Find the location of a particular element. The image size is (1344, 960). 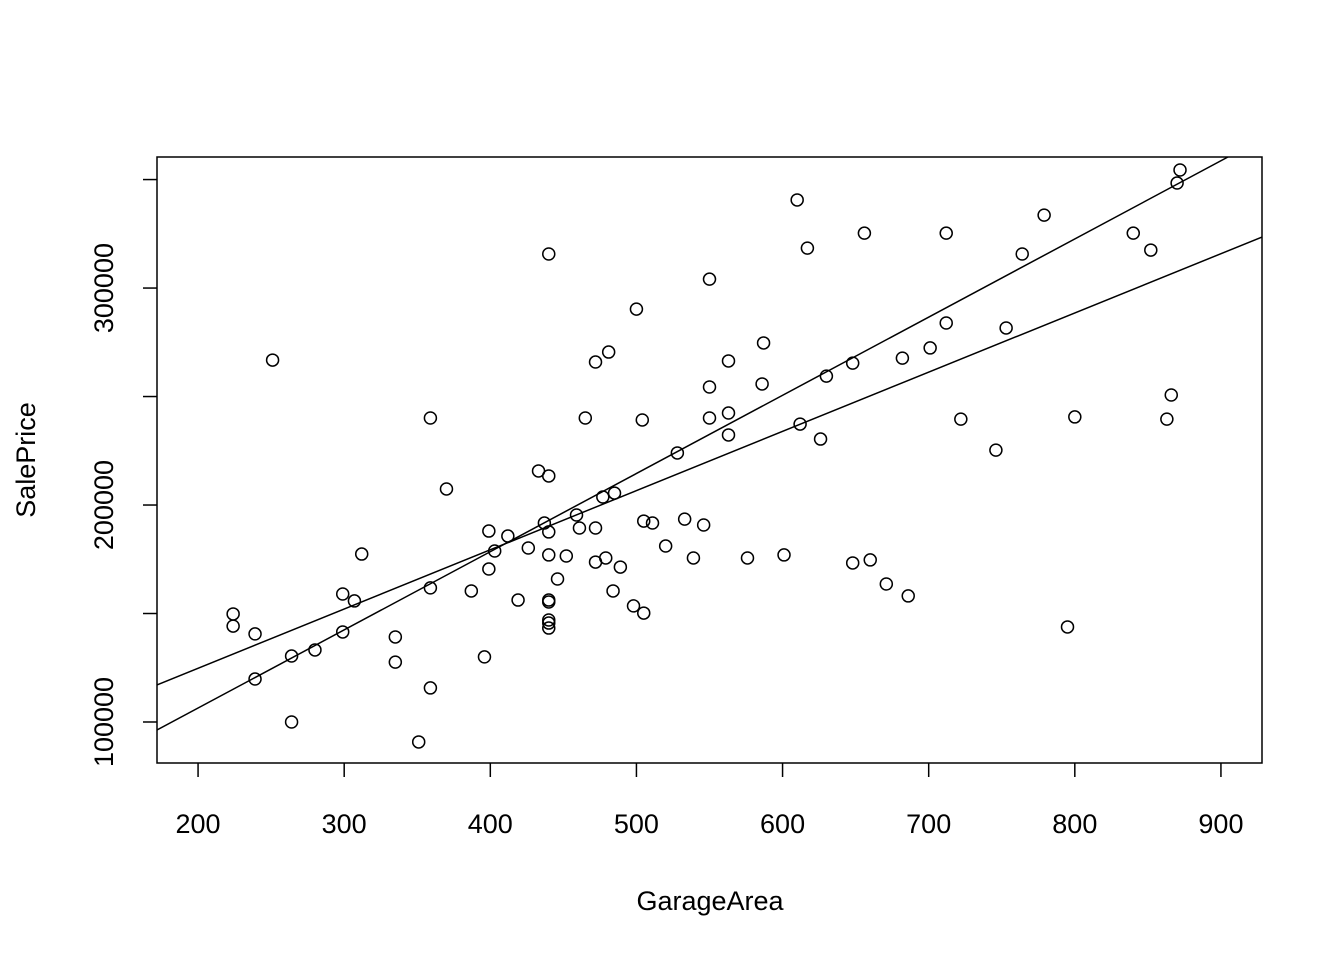

y-tick-label: 100000 is located at coordinates (104, 722).